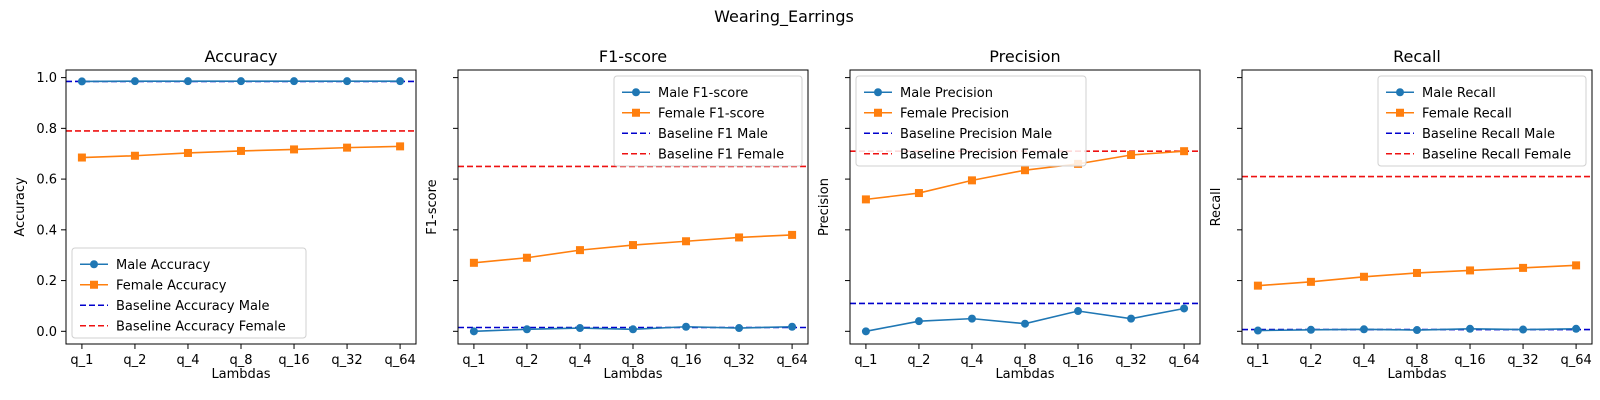 The image size is (1600, 400). I want to click on legend-label: Baseline Accuracy Female, so click(201, 326).